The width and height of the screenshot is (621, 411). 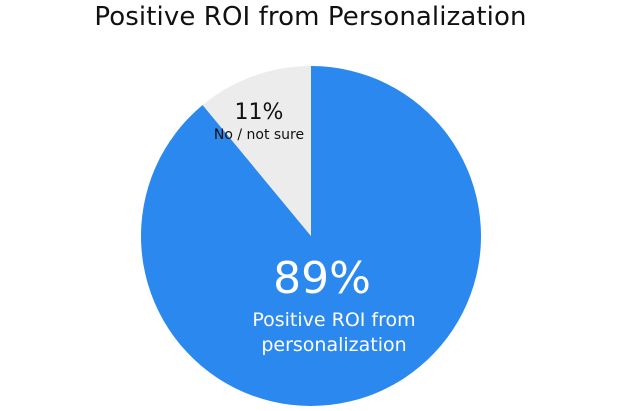 What do you see at coordinates (259, 135) in the screenshot?
I see `slice-no-label: No / not sure` at bounding box center [259, 135].